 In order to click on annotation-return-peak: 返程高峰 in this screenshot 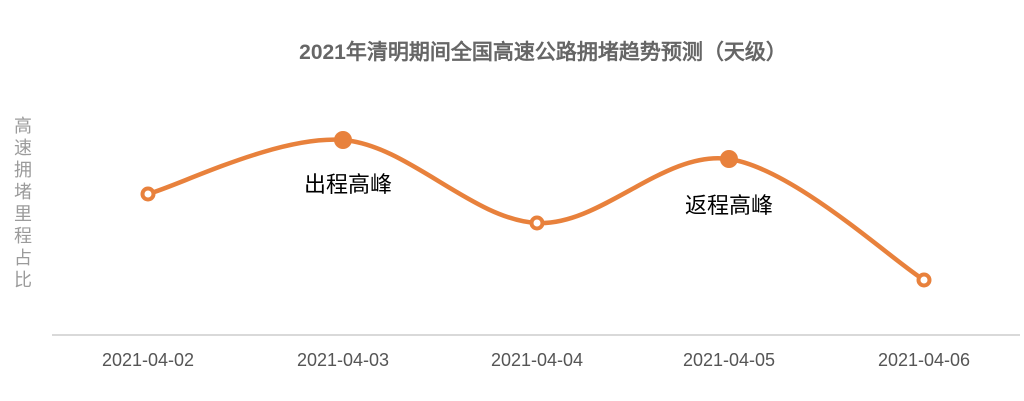, I will do `click(729, 205)`.